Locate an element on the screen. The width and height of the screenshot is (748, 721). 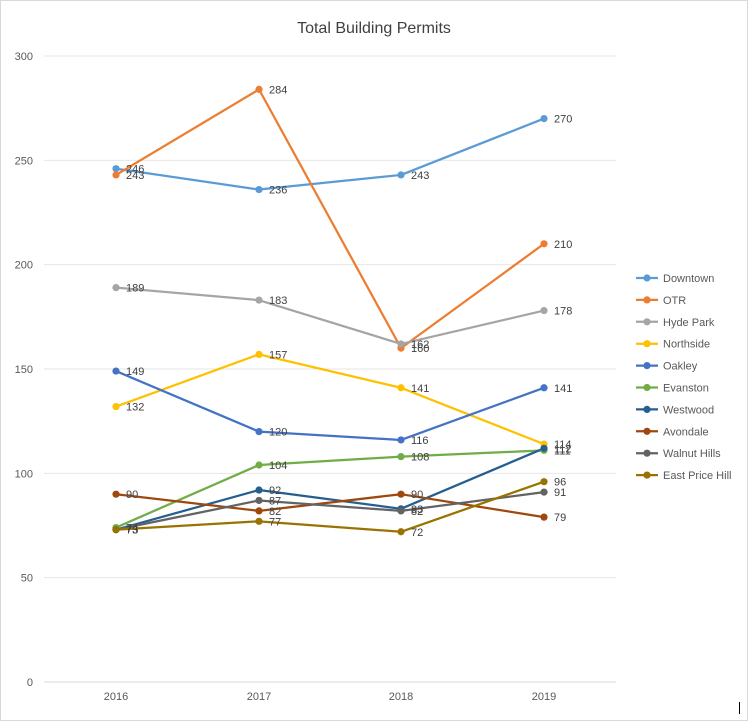
data-label: 92 is located at coordinates (275, 491).